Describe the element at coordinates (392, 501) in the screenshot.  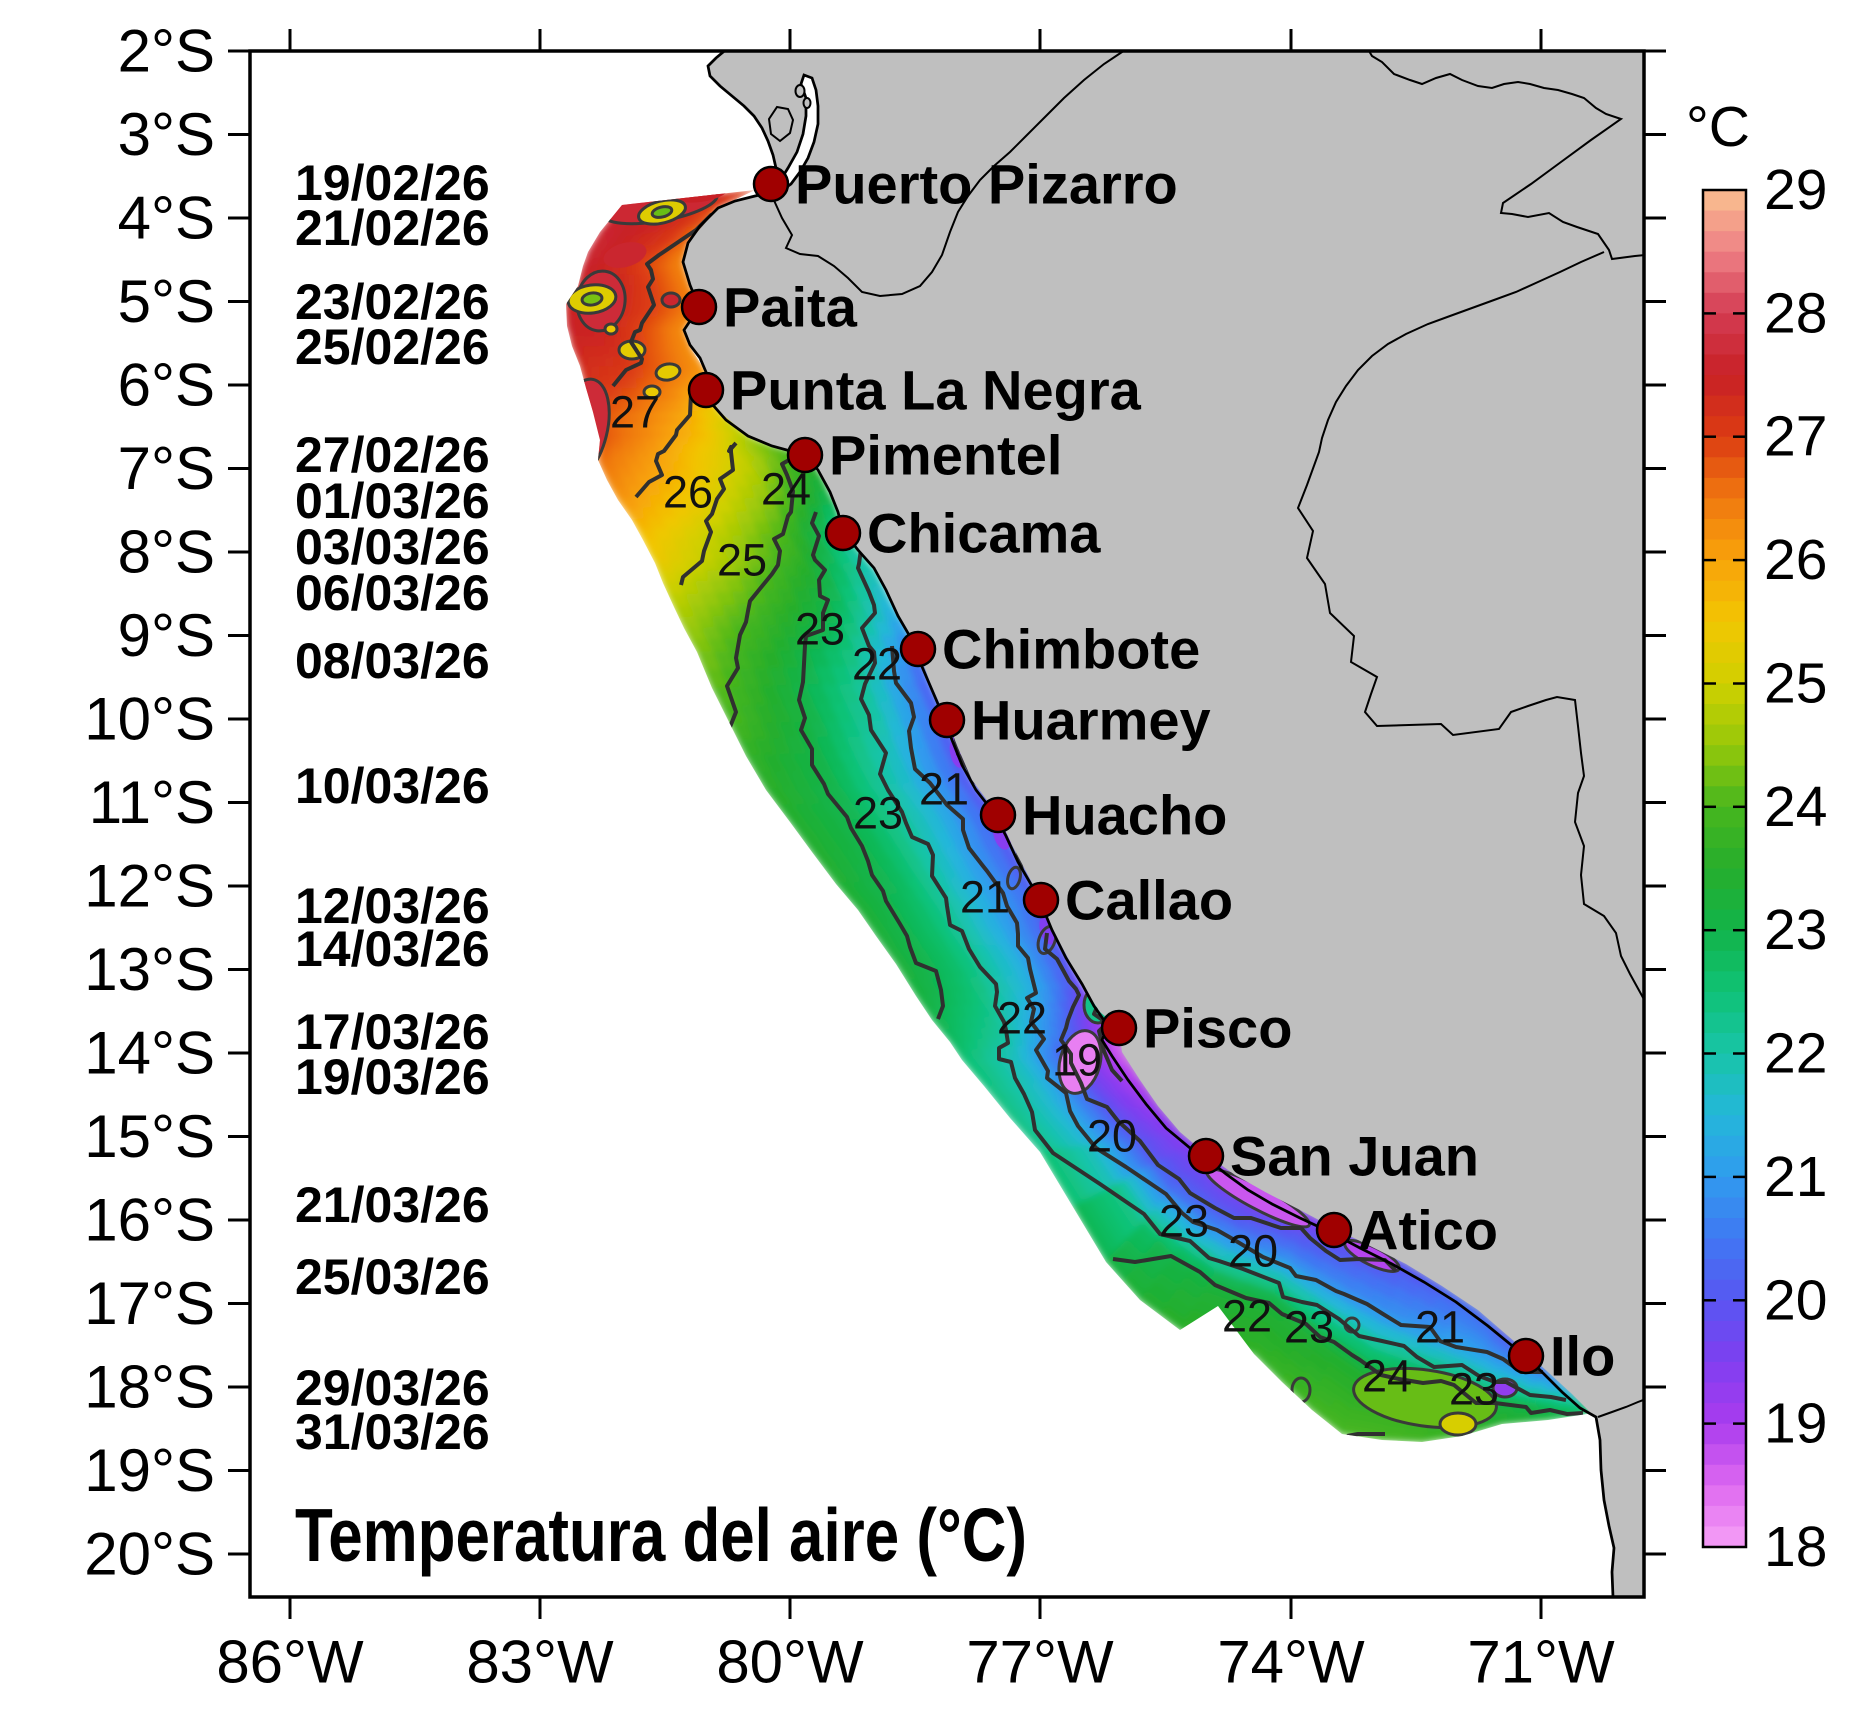
I see `svg-text: 01/03/26` at that location.